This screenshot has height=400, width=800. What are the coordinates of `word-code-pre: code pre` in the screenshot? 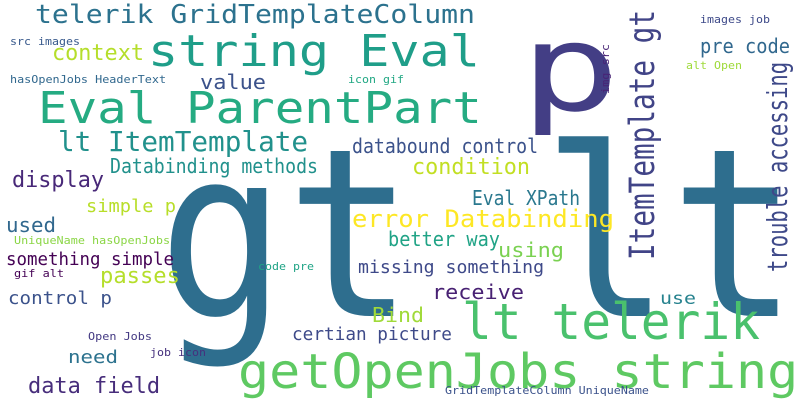 It's located at (286, 266).